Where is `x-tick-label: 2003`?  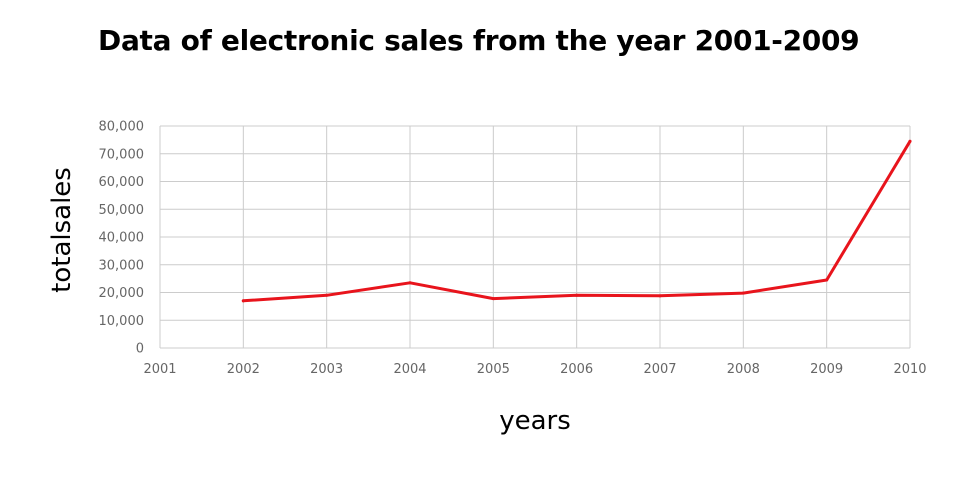
x-tick-label: 2003 is located at coordinates (326, 369).